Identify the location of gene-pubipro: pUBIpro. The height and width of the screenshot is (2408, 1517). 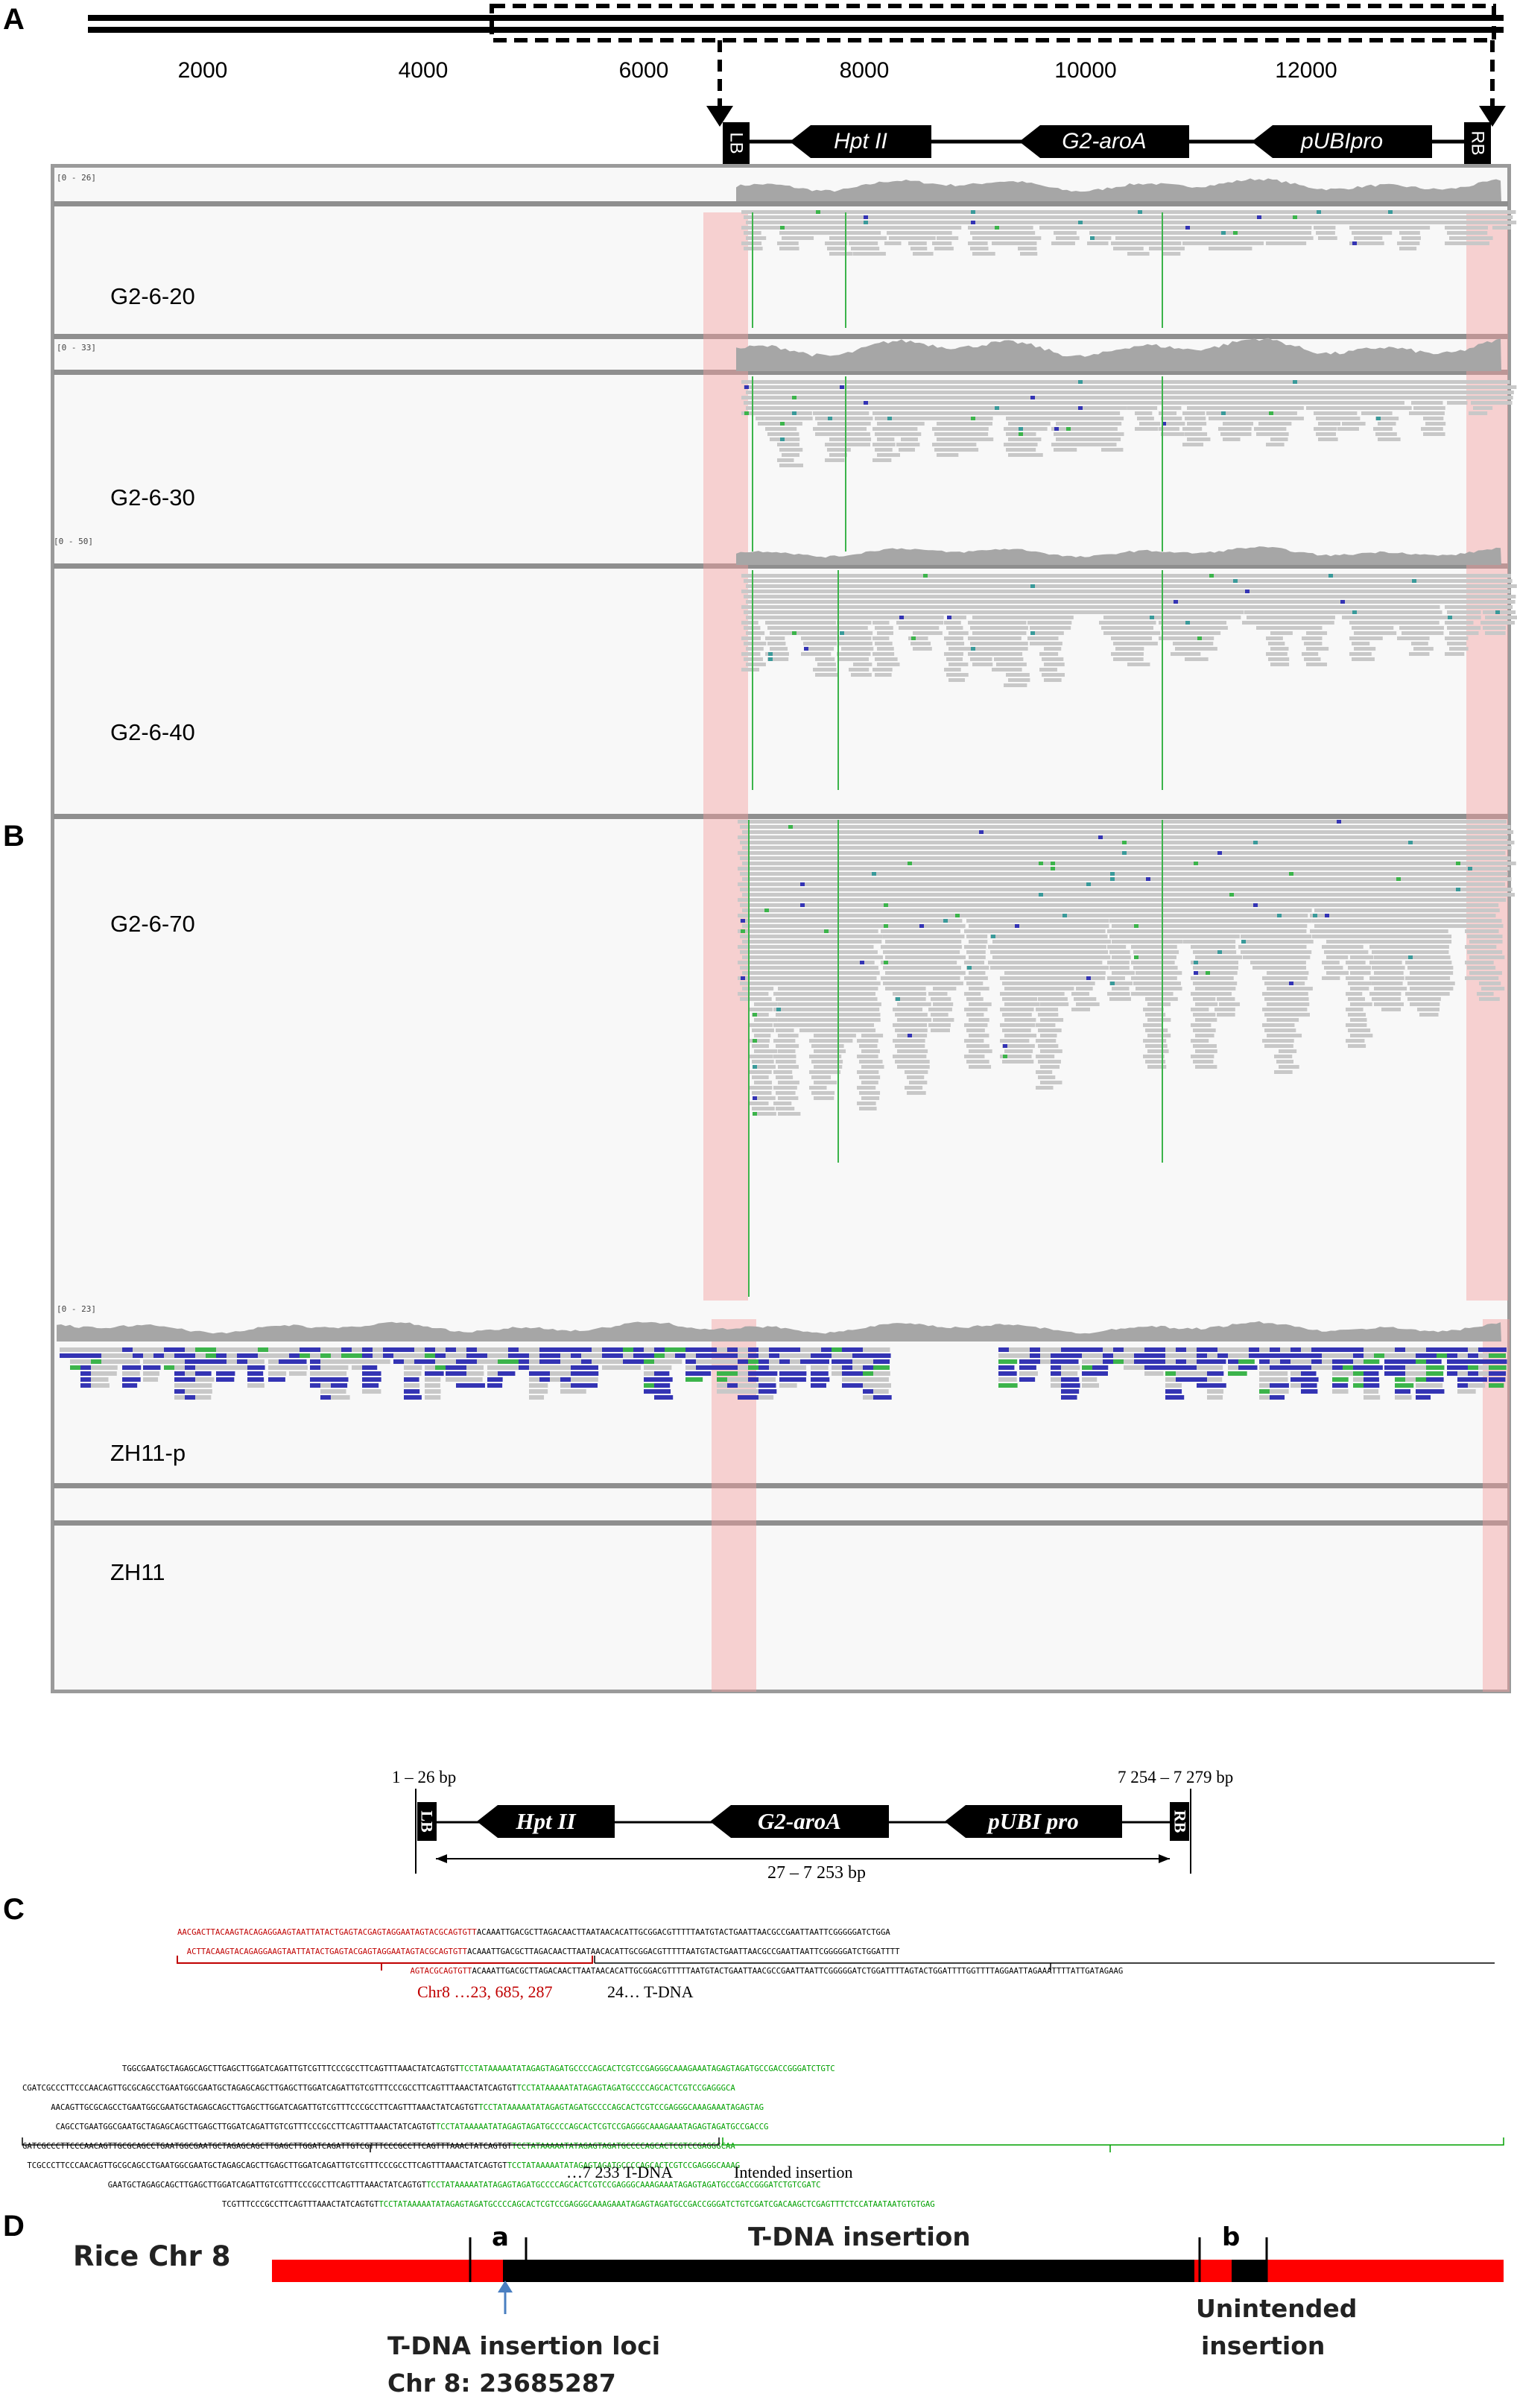
(1342, 141).